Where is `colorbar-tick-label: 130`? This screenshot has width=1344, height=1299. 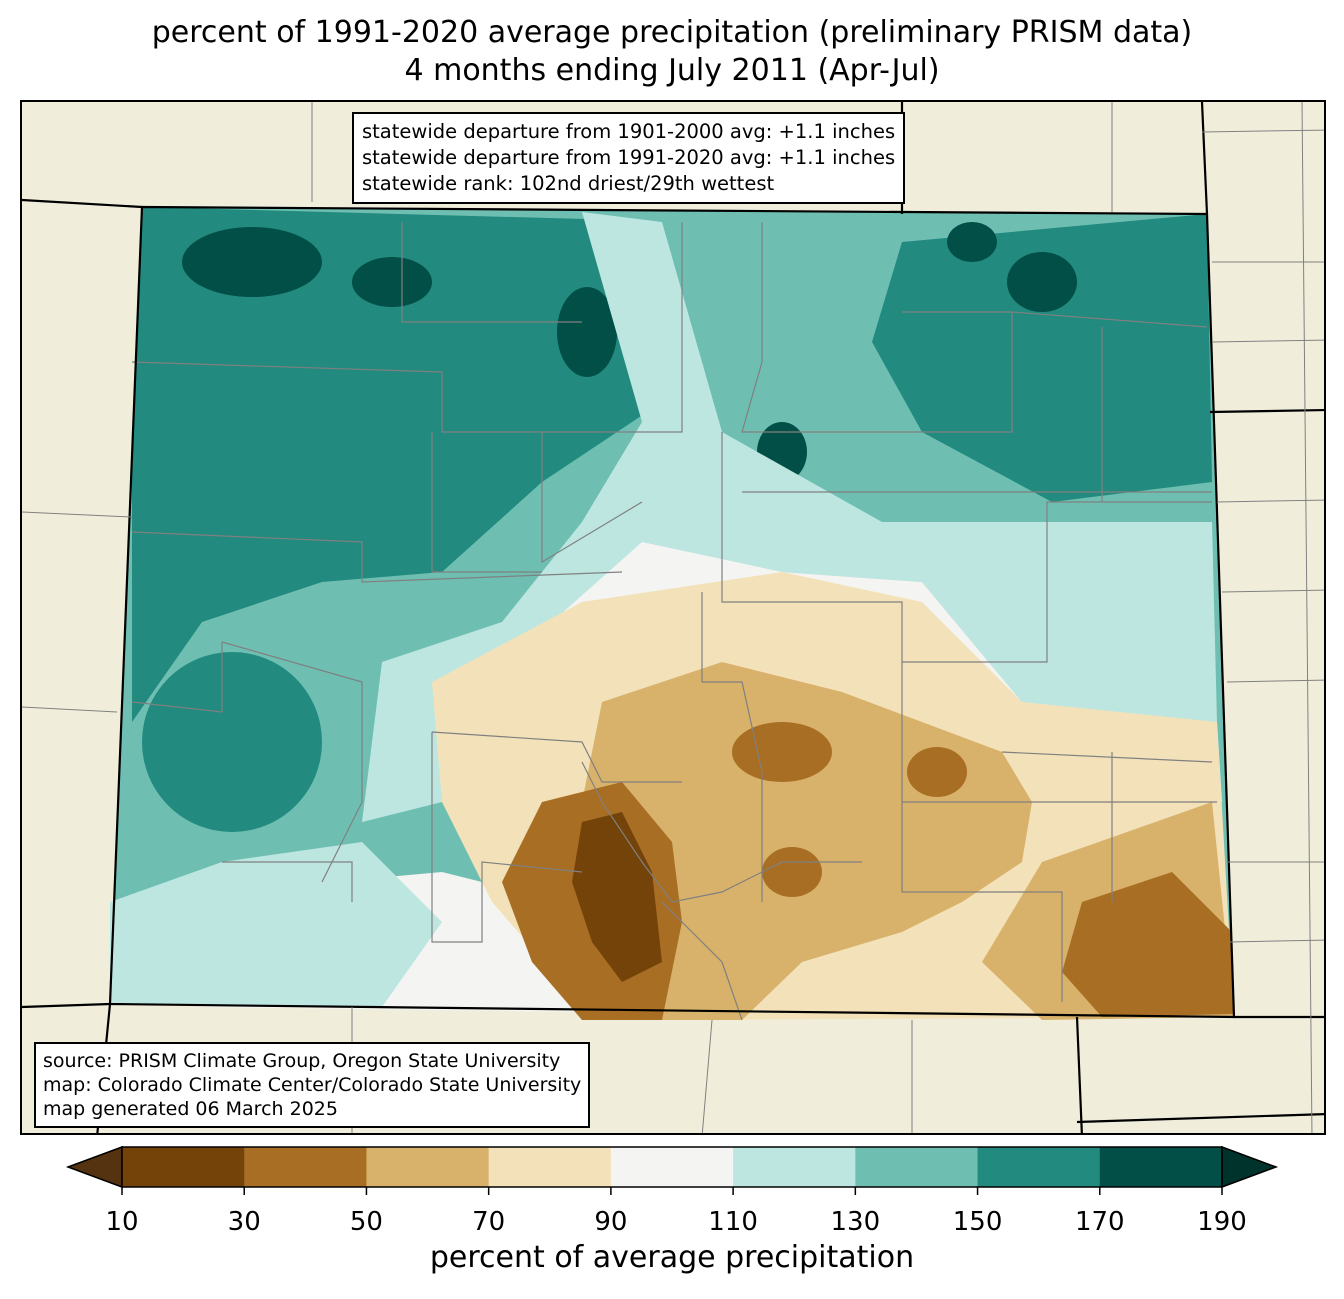
colorbar-tick-label: 130 is located at coordinates (856, 1221).